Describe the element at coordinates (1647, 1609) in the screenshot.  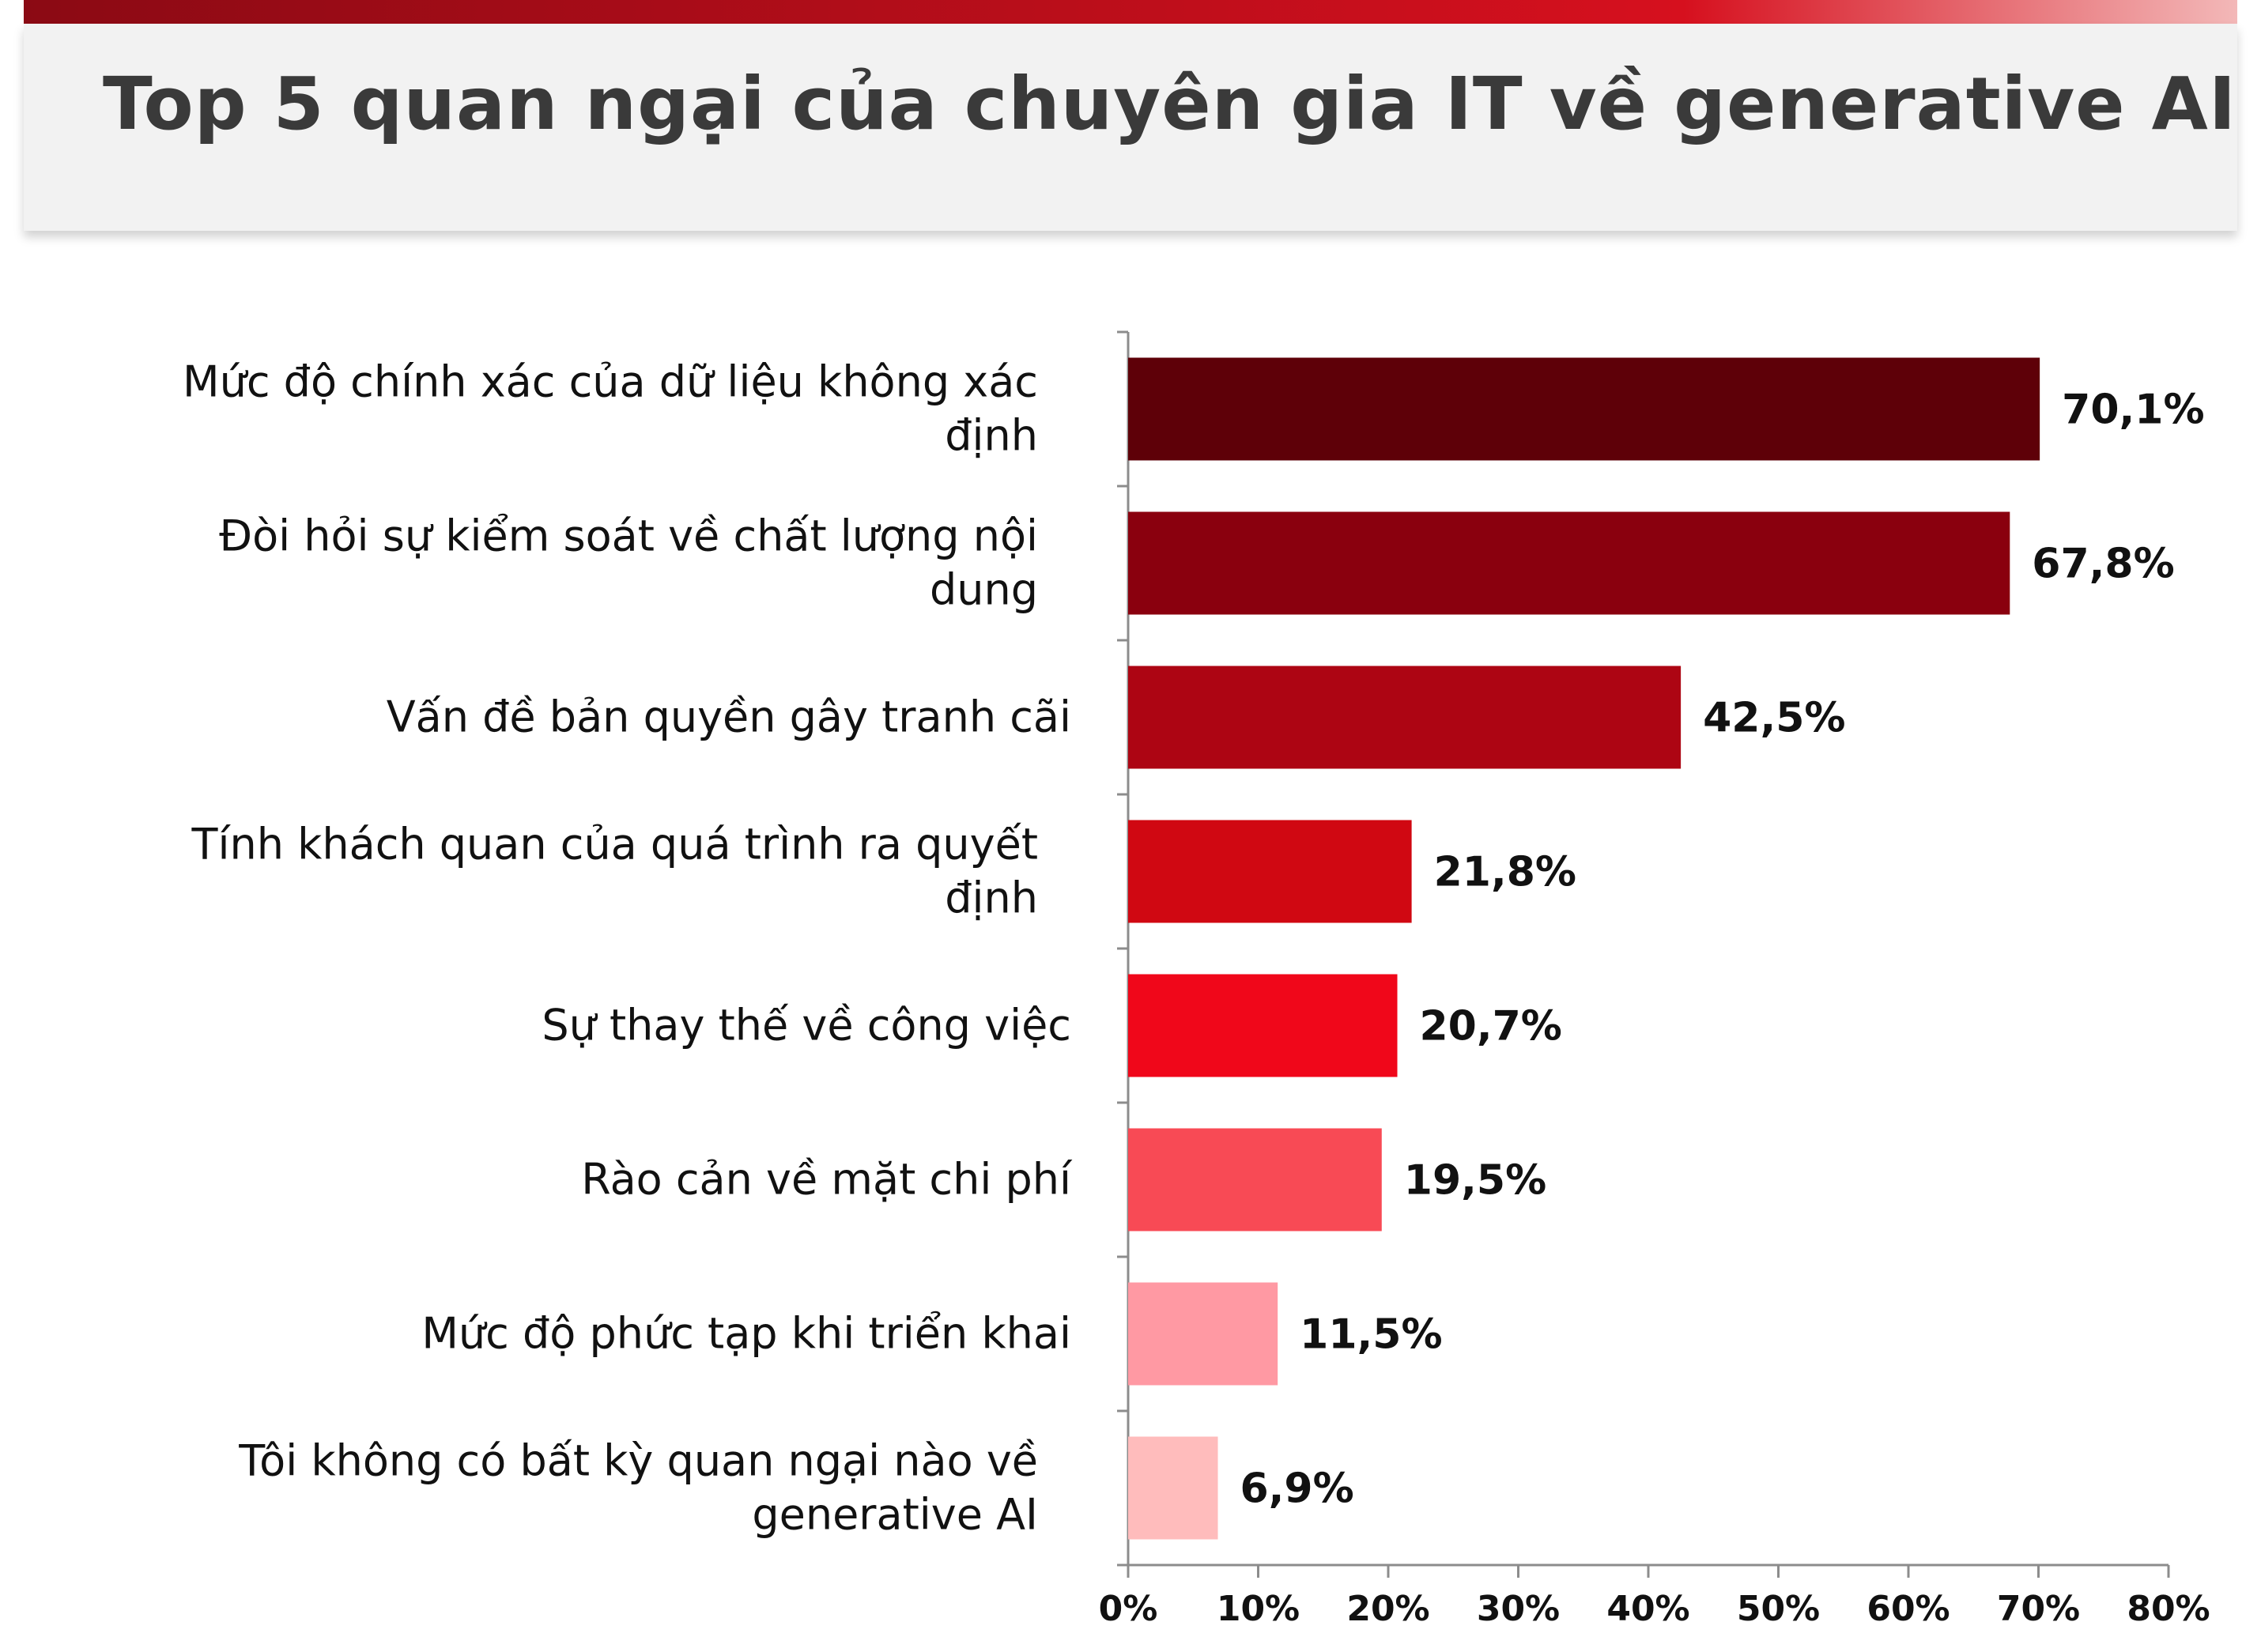
I see `x-tick-label: 40%` at that location.